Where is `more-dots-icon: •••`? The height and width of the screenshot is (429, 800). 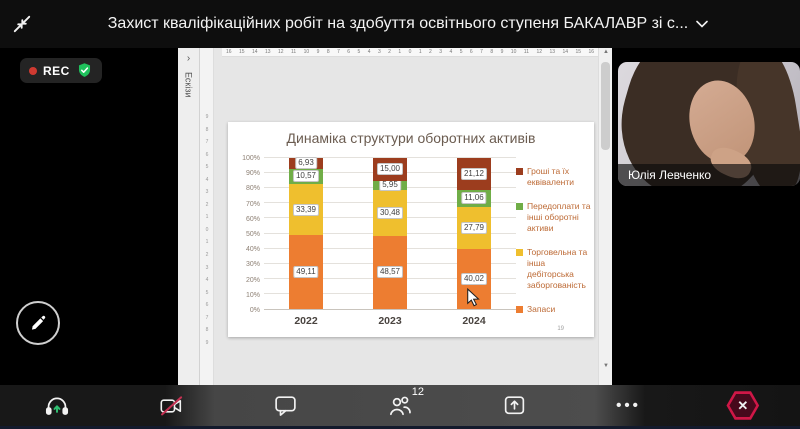
more-dots-icon: ••• is located at coordinates (628, 405).